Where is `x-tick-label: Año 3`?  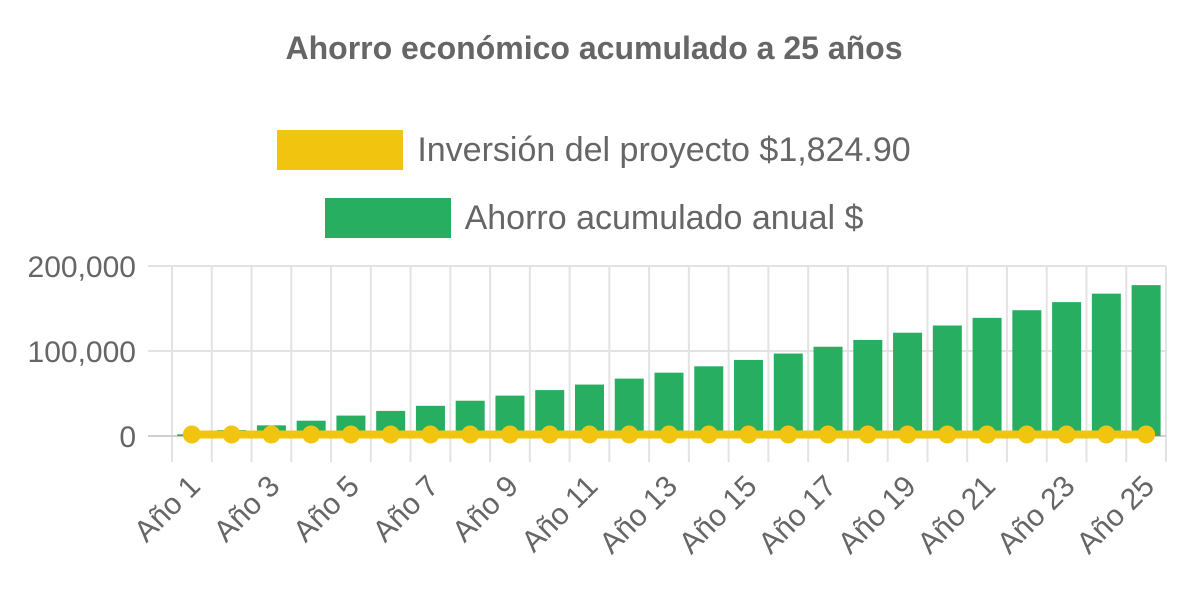 x-tick-label: Año 3 is located at coordinates (247, 509).